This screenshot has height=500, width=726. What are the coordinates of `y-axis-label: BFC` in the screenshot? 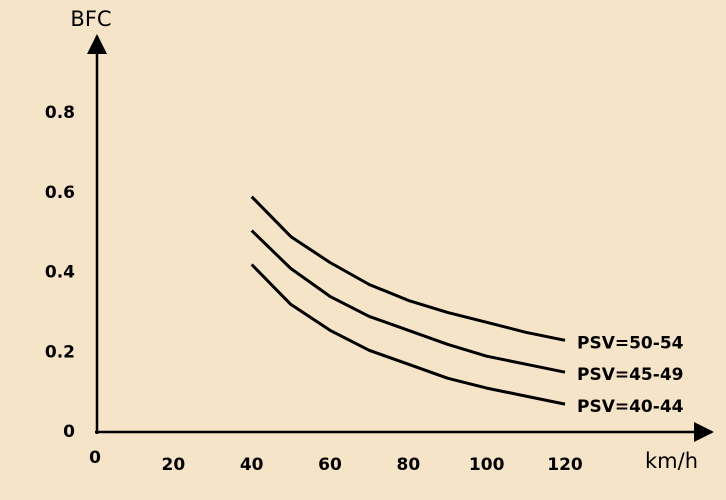 It's located at (90, 19).